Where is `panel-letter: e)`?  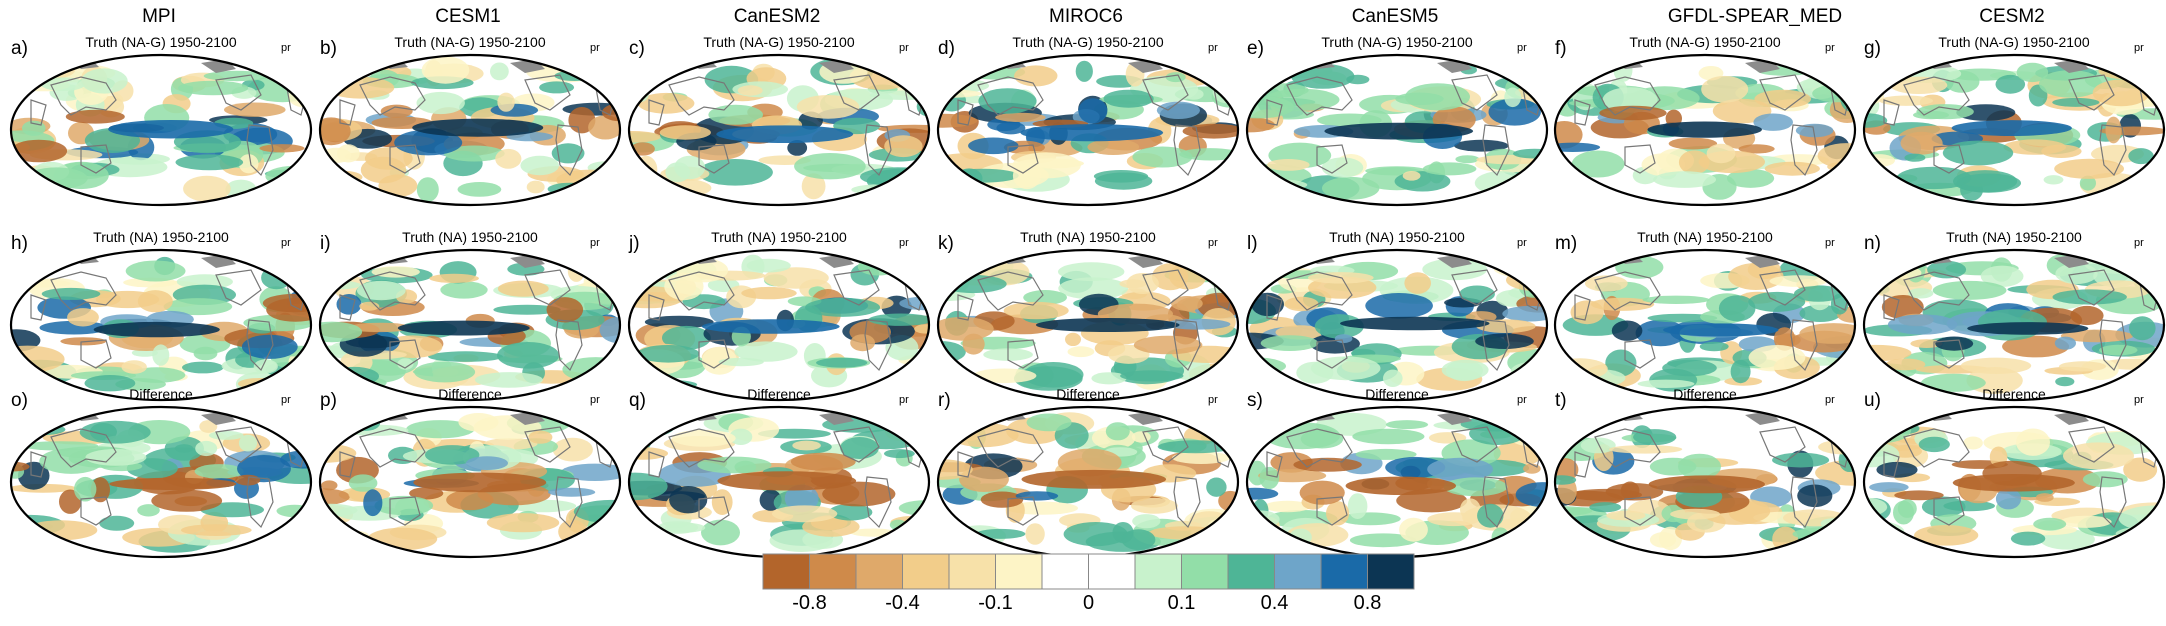 panel-letter: e) is located at coordinates (1255, 48).